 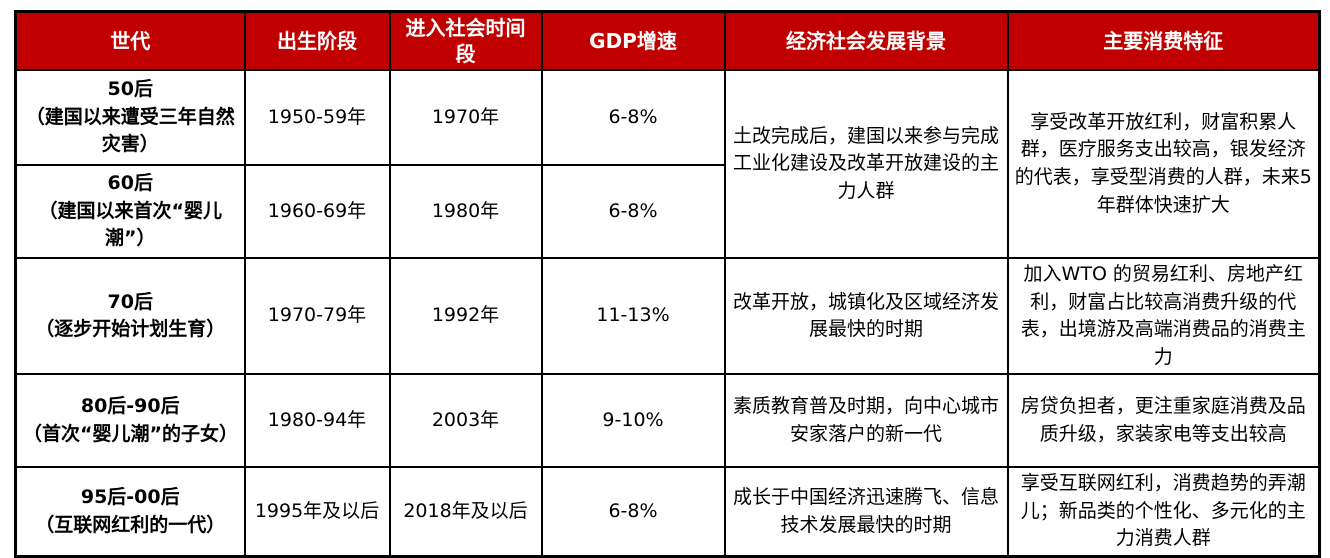 I want to click on society-entry-cell: 1992年, so click(x=465, y=316).